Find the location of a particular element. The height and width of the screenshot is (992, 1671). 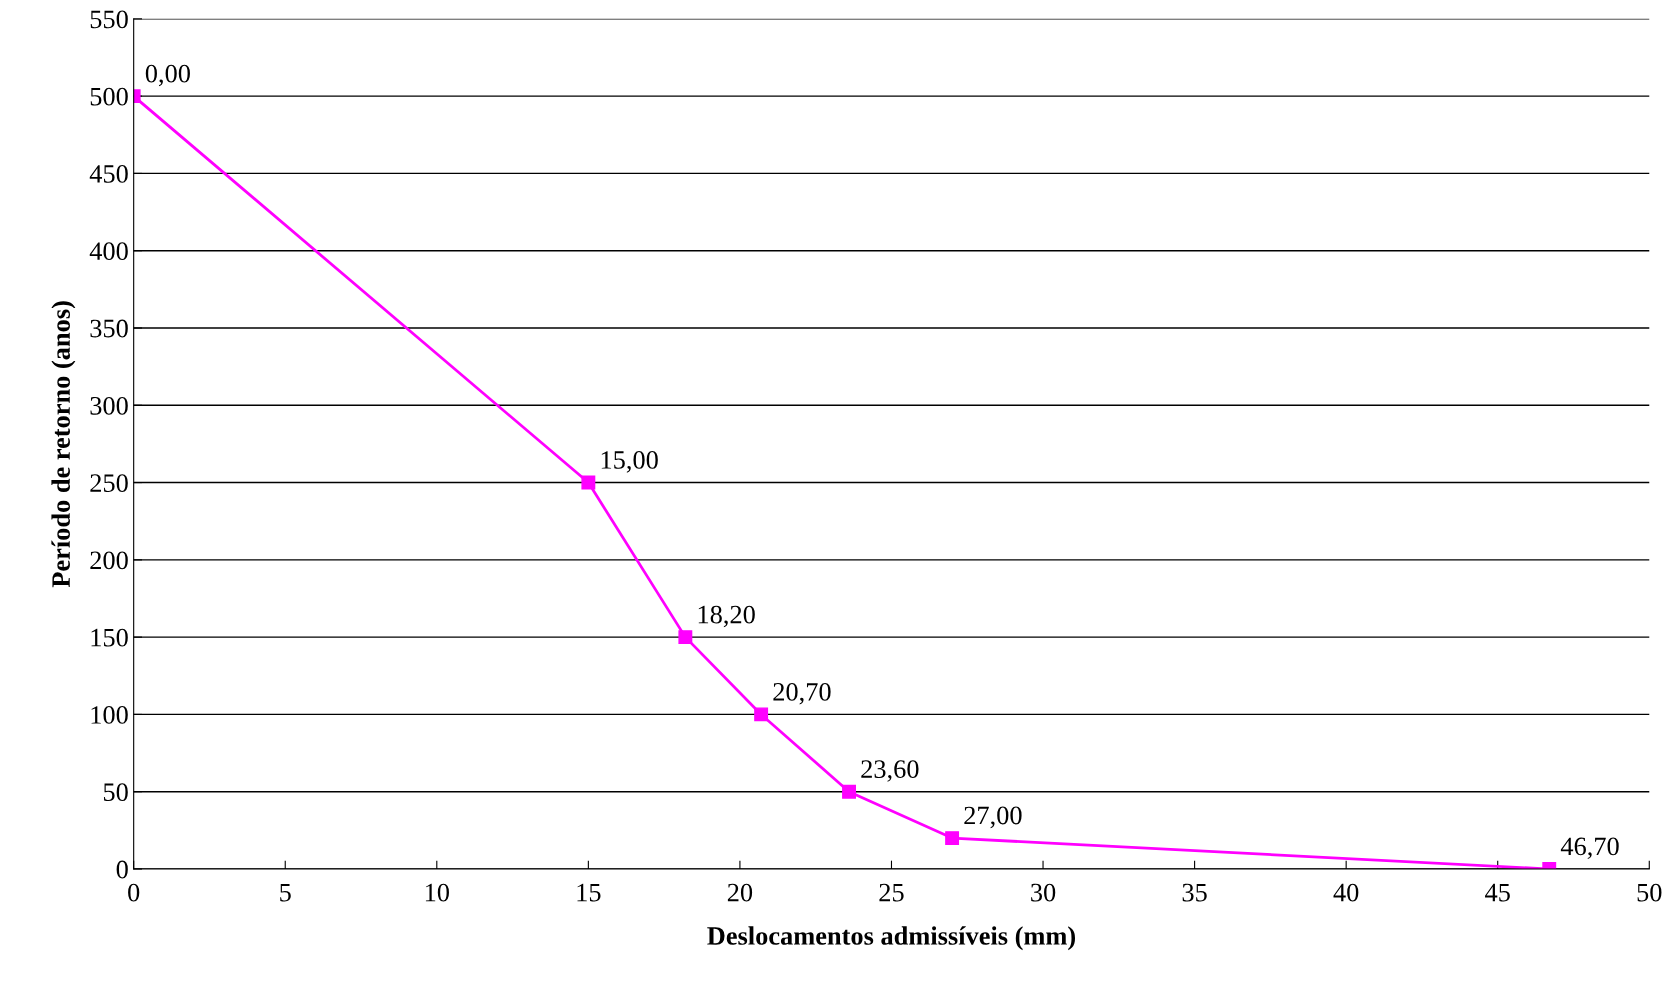

annotation: 18,20 is located at coordinates (726, 616).